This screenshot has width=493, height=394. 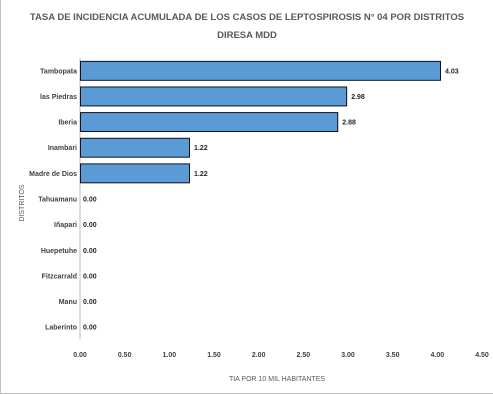 I want to click on value-label-10: 0.00, so click(x=90, y=328).